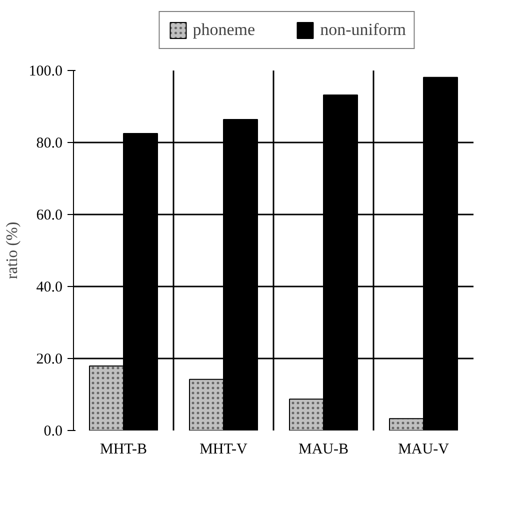 This screenshot has height=529, width=526. I want to click on legend-label: phoneme, so click(224, 30).